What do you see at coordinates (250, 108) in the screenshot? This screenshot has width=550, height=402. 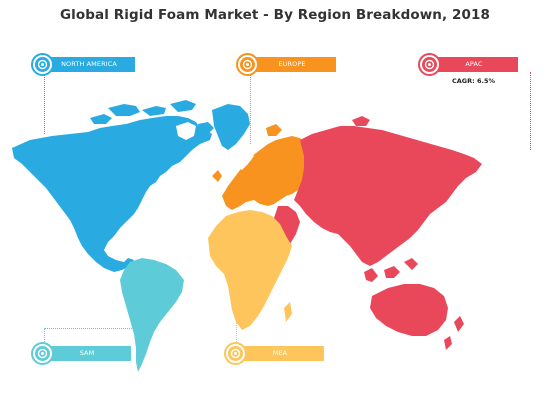 I see `connector-europe` at bounding box center [250, 108].